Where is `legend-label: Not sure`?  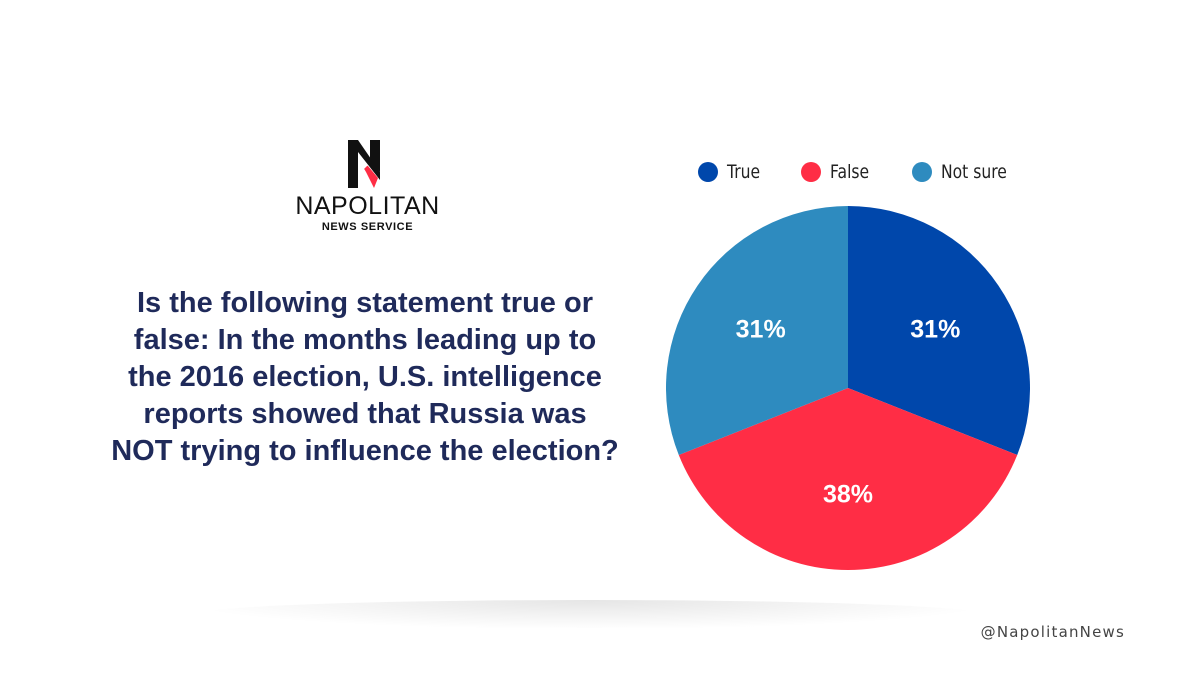
legend-label: Not sure is located at coordinates (974, 172).